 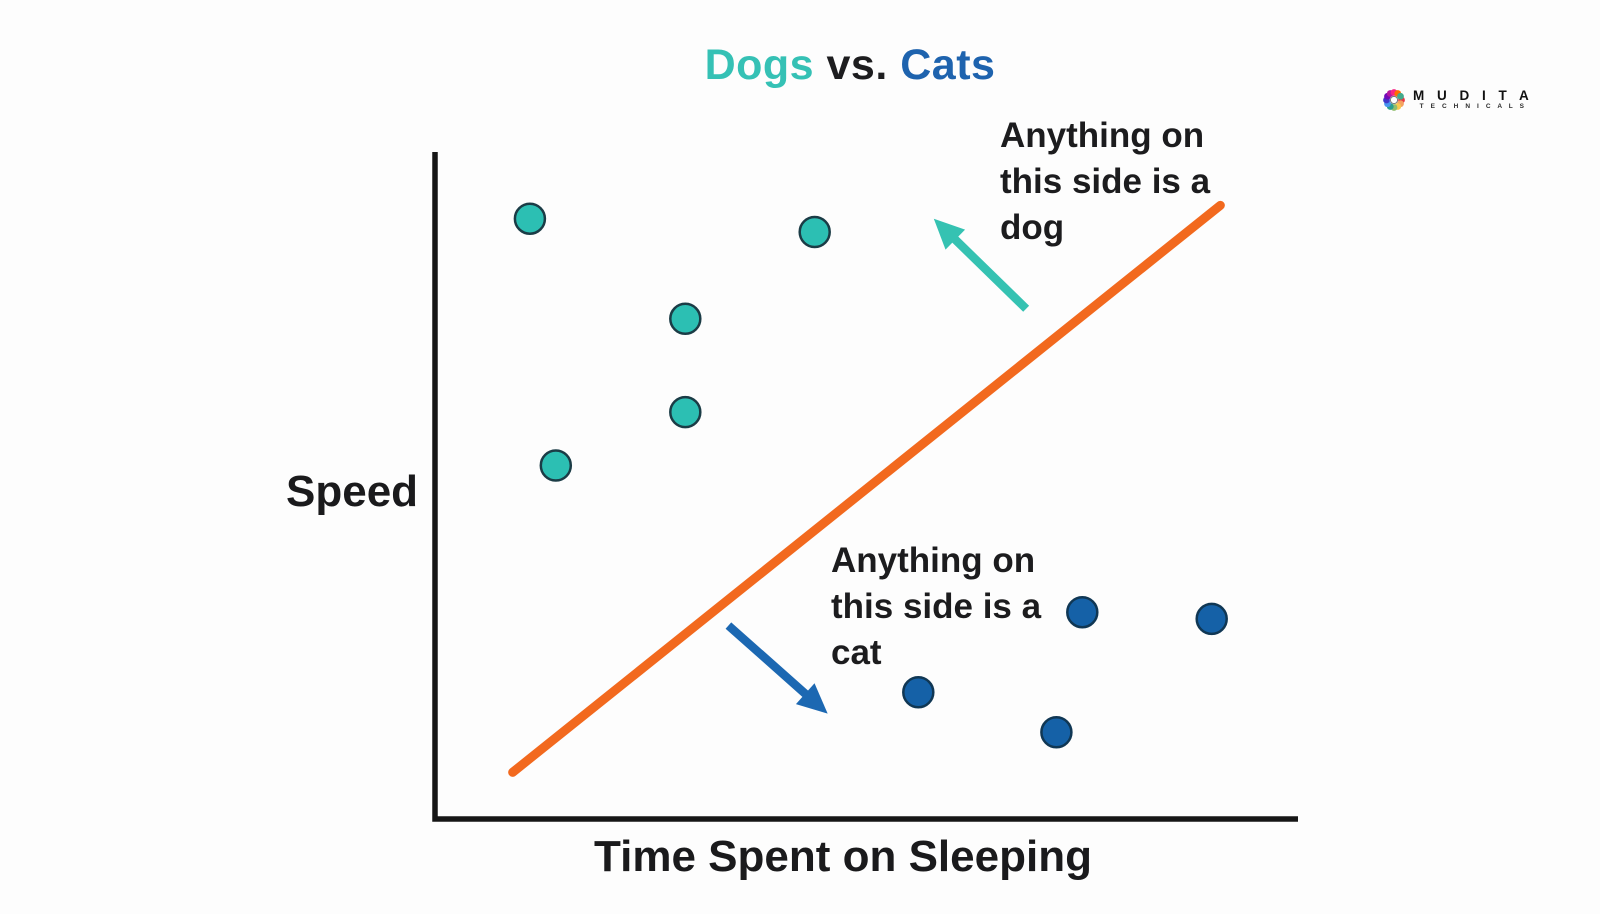 What do you see at coordinates (936, 606) in the screenshot?
I see `cat-side-annotation: Anything on this side is a cat` at bounding box center [936, 606].